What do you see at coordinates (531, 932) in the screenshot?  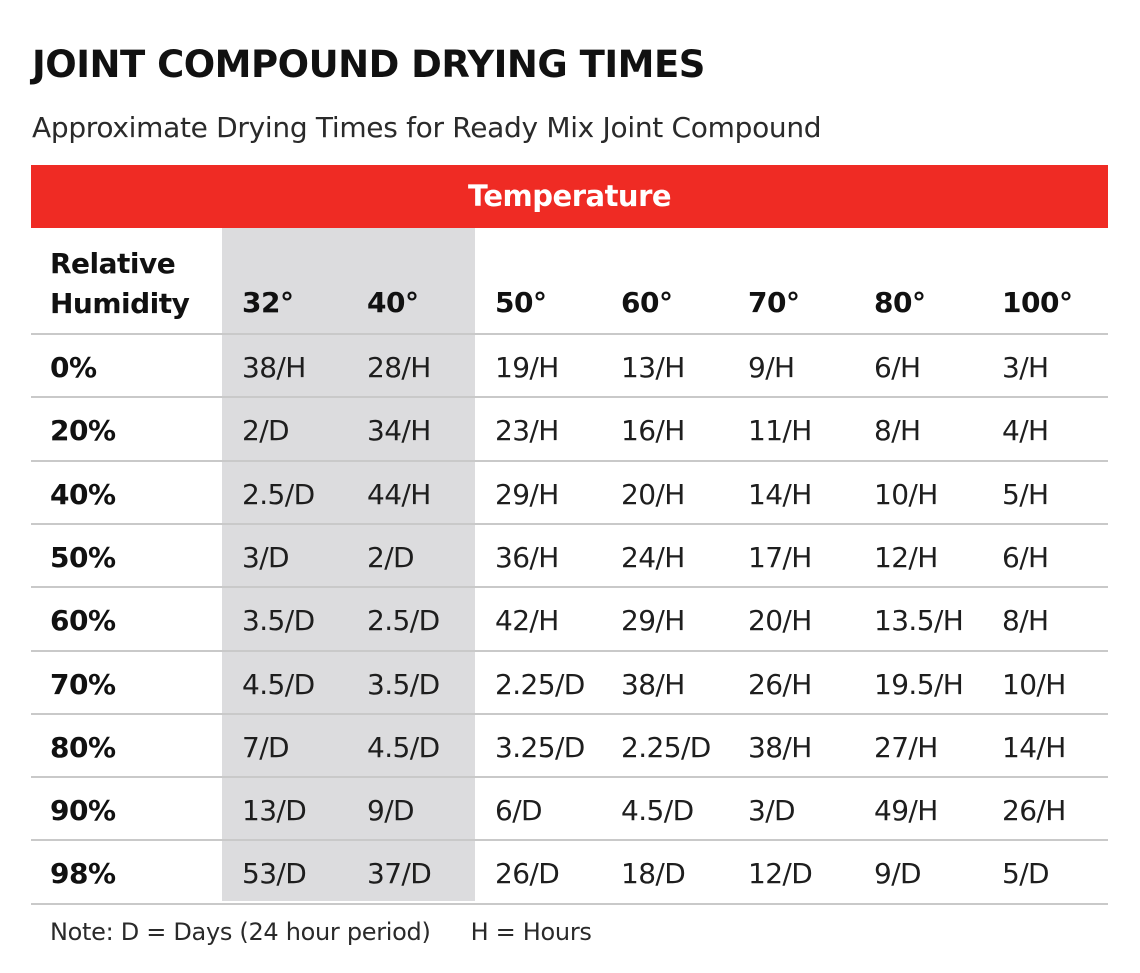 I see `note-hours-legend: H = Hours` at bounding box center [531, 932].